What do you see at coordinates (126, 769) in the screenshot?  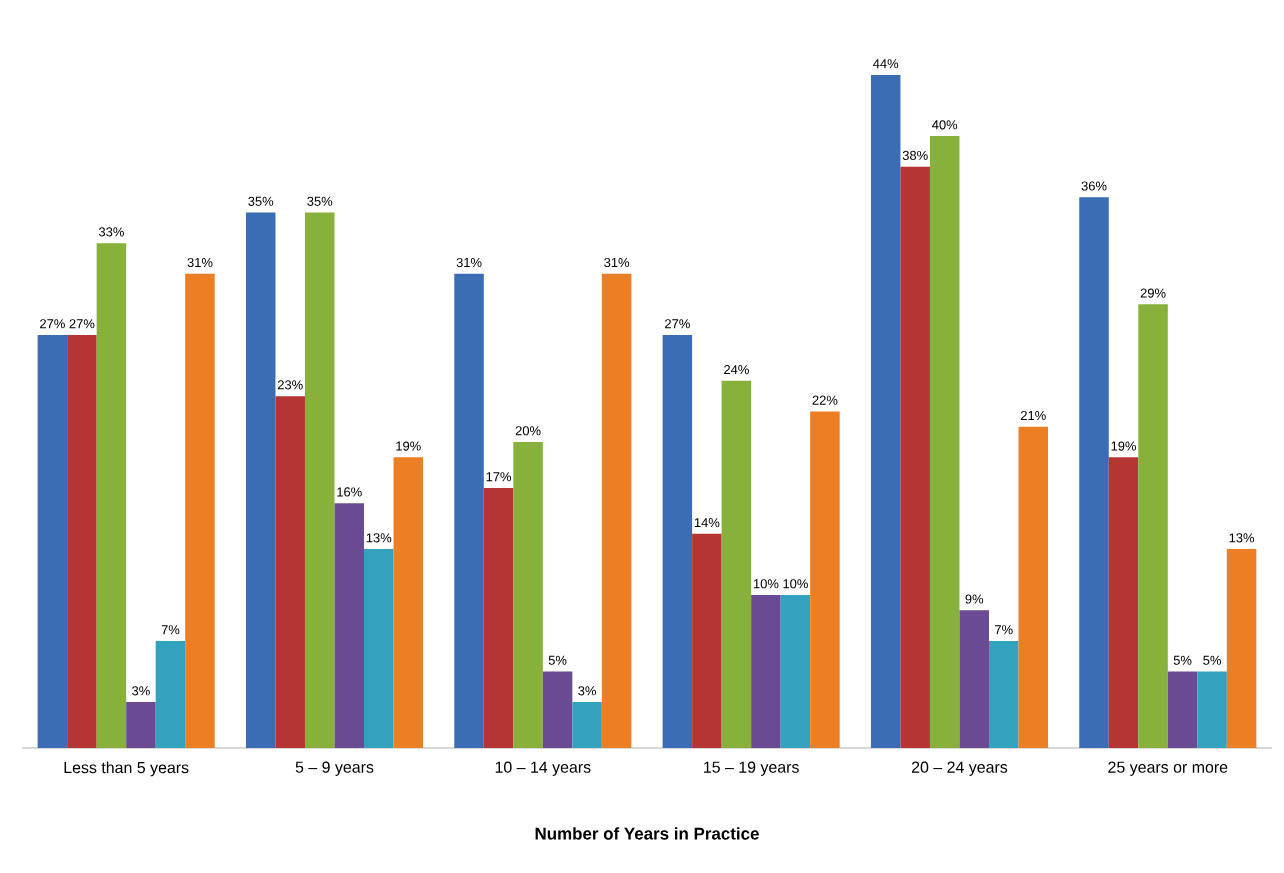 I see `x-tick-label: Less than 5 years` at bounding box center [126, 769].